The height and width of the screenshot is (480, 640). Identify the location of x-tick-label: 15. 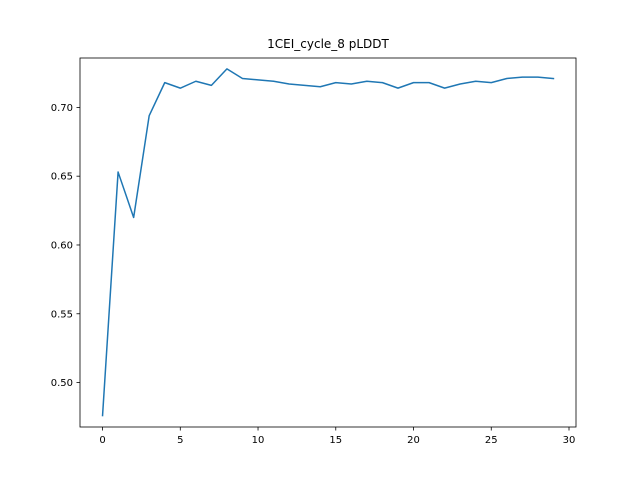
(335, 440).